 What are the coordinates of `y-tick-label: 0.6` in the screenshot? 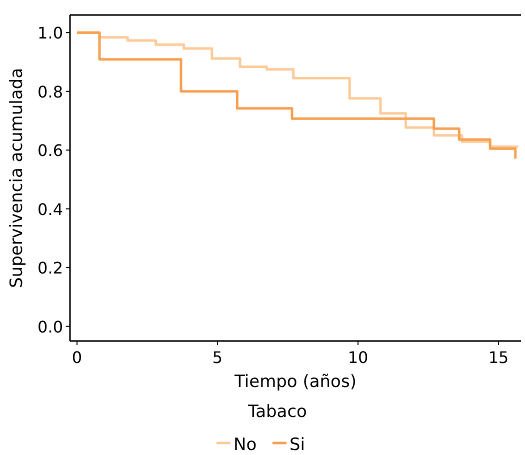 It's located at (50, 150).